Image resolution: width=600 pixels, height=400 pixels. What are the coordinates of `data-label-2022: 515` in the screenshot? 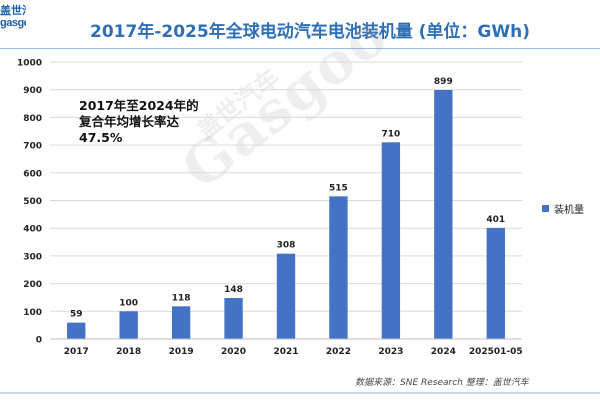 It's located at (338, 188).